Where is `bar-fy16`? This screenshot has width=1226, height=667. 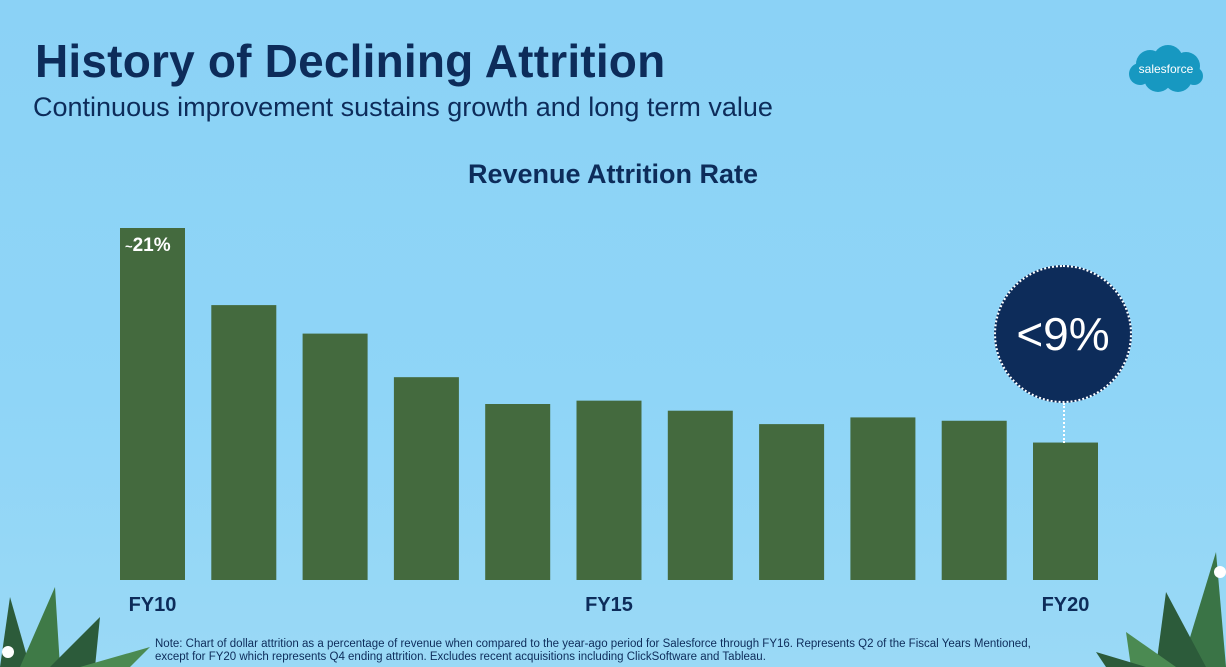
bar-fy16 is located at coordinates (700, 495).